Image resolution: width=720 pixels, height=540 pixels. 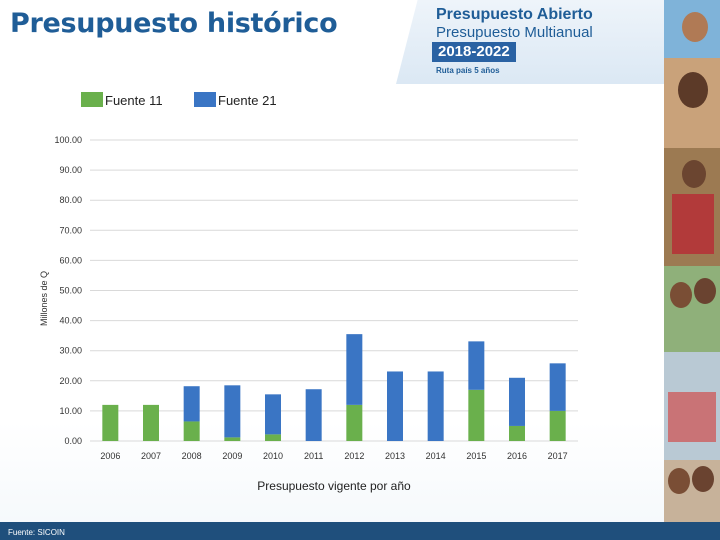 What do you see at coordinates (354, 422) in the screenshot?
I see `bar-fuente11-2012` at bounding box center [354, 422].